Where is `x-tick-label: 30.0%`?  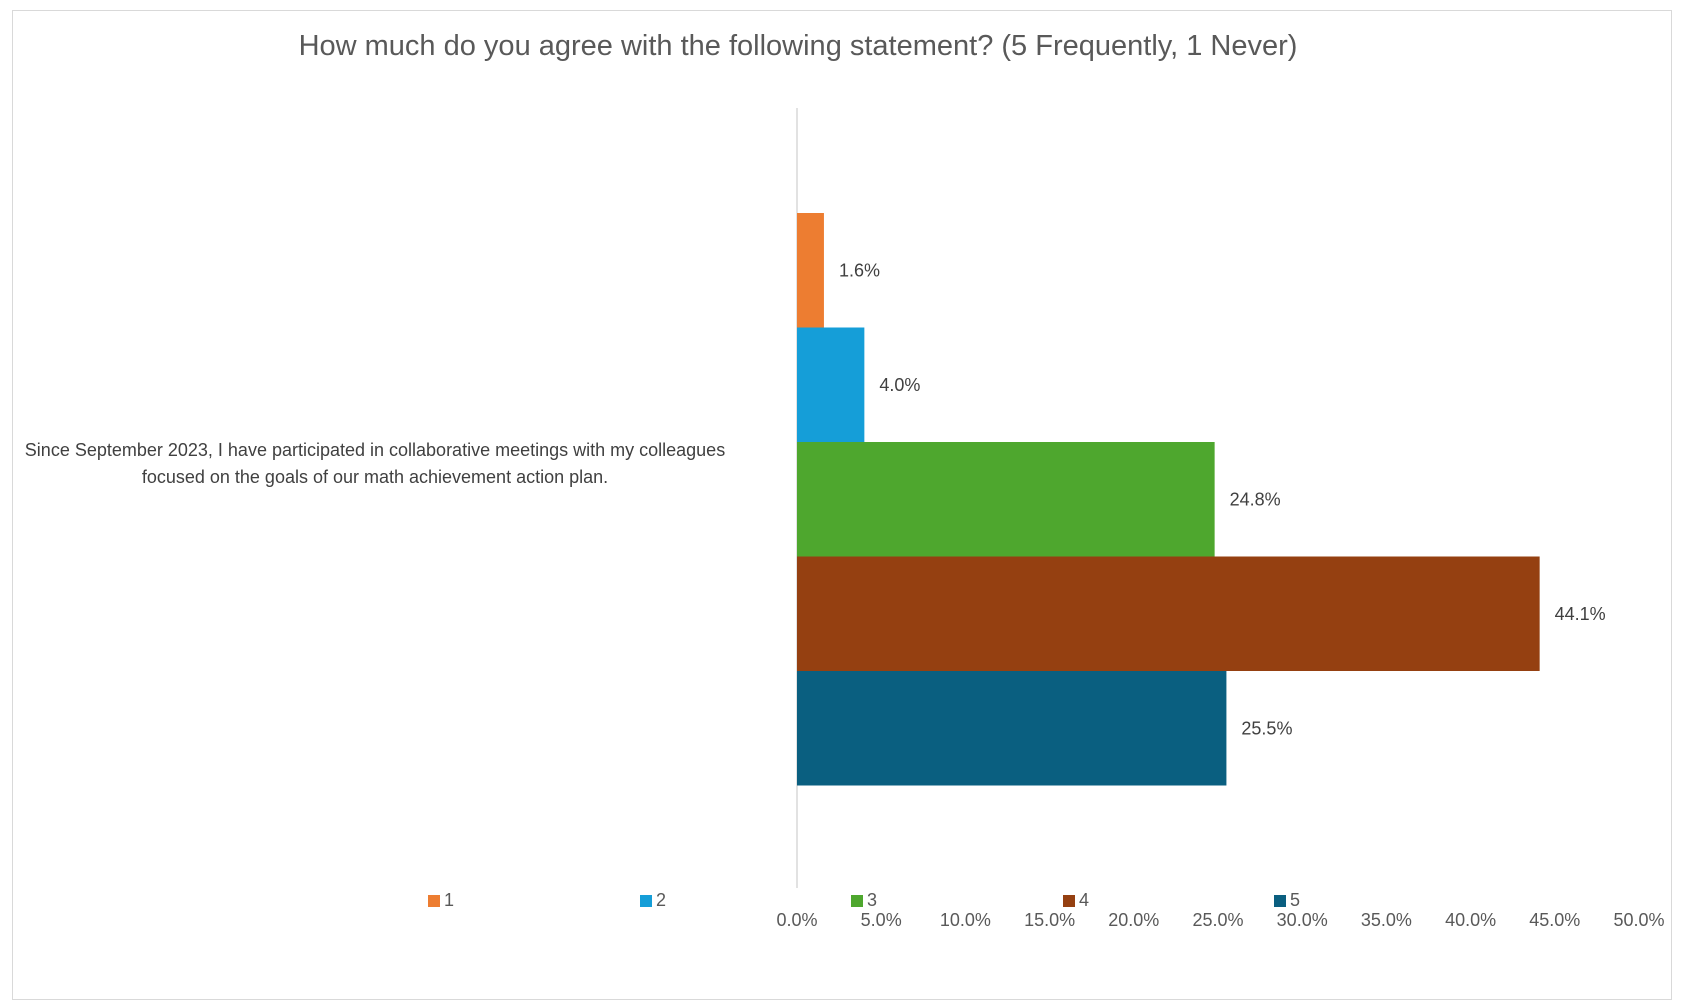
x-tick-label: 30.0% is located at coordinates (1302, 920).